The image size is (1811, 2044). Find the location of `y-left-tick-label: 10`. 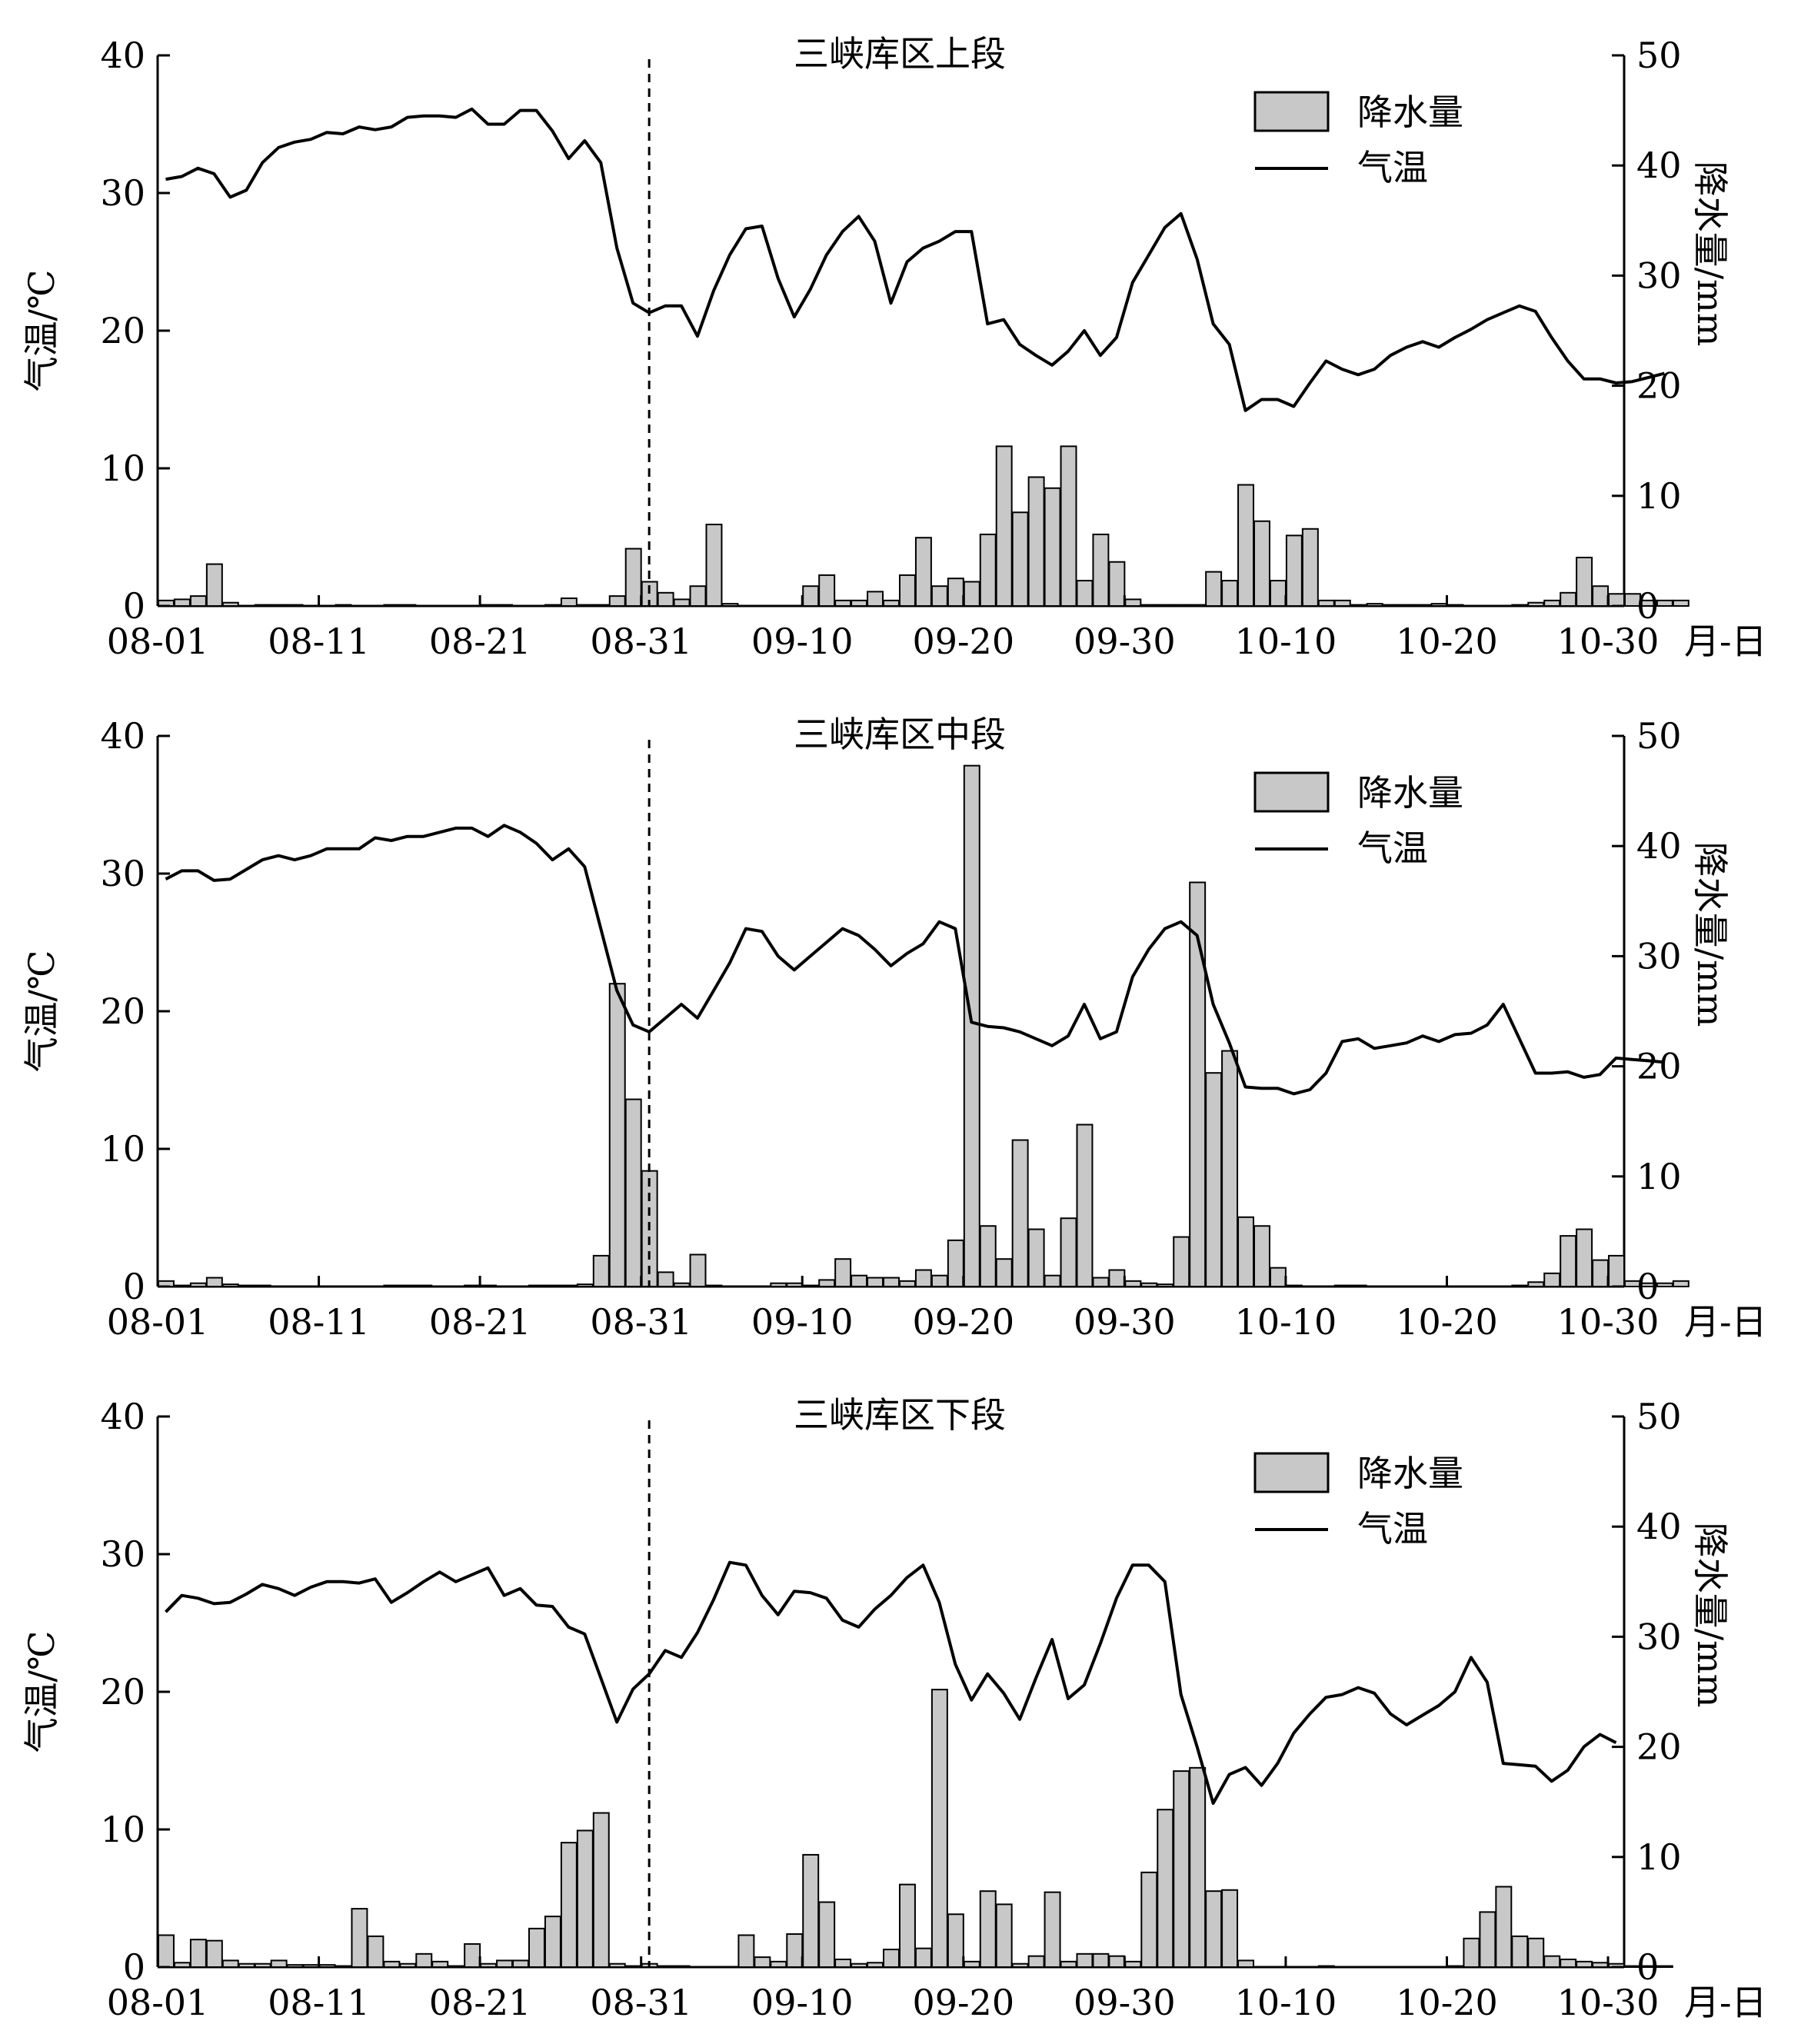

y-left-tick-label: 10 is located at coordinates (122, 468).